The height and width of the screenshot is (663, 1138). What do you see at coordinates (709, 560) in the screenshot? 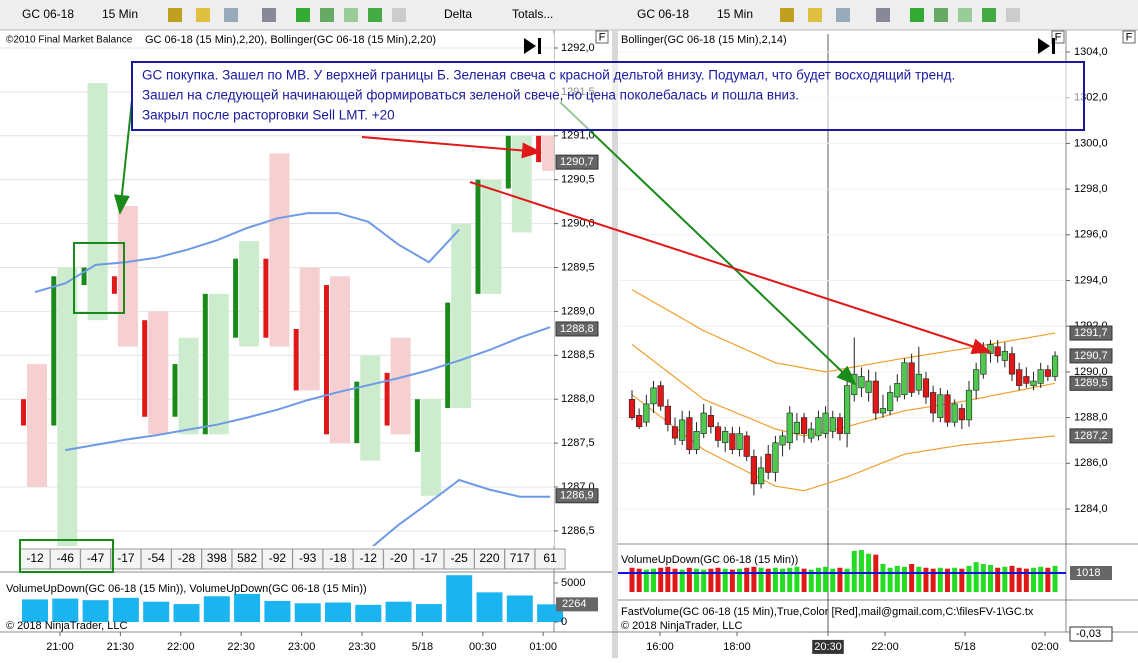
I see `panel-title: VolumeUpDown(GC 06-18 (15 Min))` at bounding box center [709, 560].